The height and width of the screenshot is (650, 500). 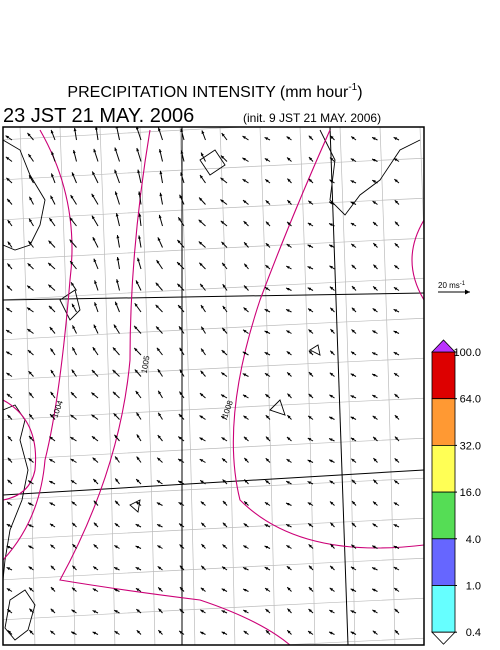 What do you see at coordinates (307, 386) in the screenshot?
I see `meridian` at bounding box center [307, 386].